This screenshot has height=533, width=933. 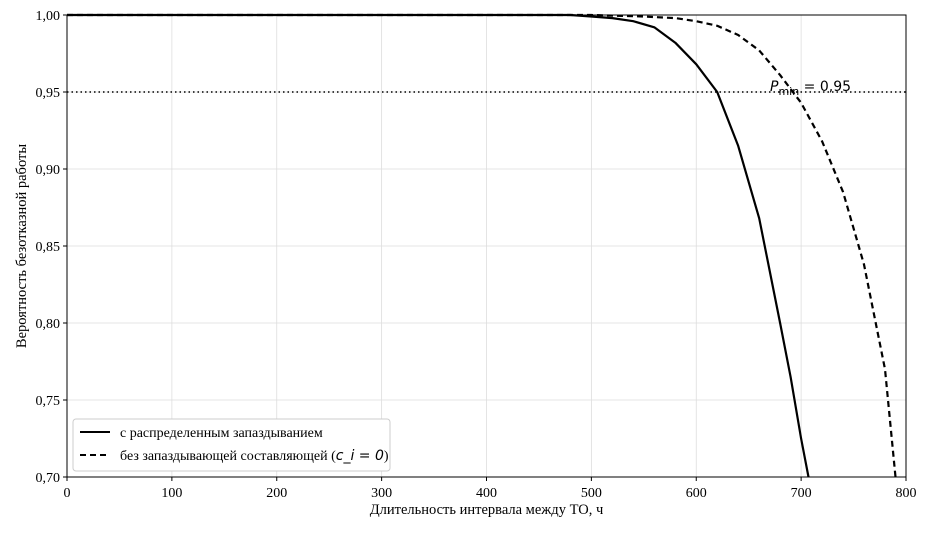 What do you see at coordinates (48, 247) in the screenshot?
I see `y-tick-label: 0,85` at bounding box center [48, 247].